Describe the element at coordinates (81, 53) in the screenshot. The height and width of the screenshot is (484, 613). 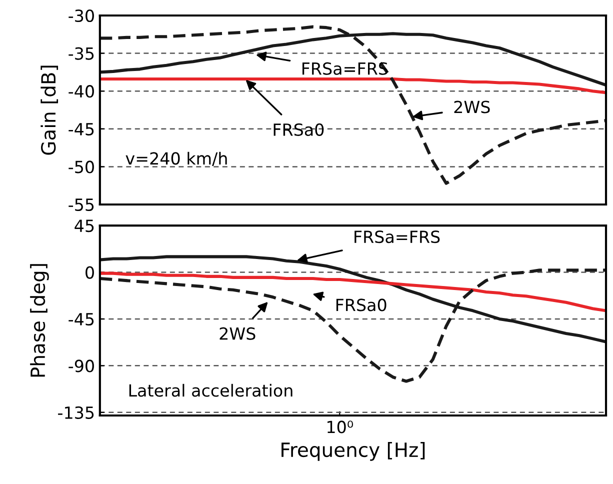
I see `y-tick-label: -35` at that location.